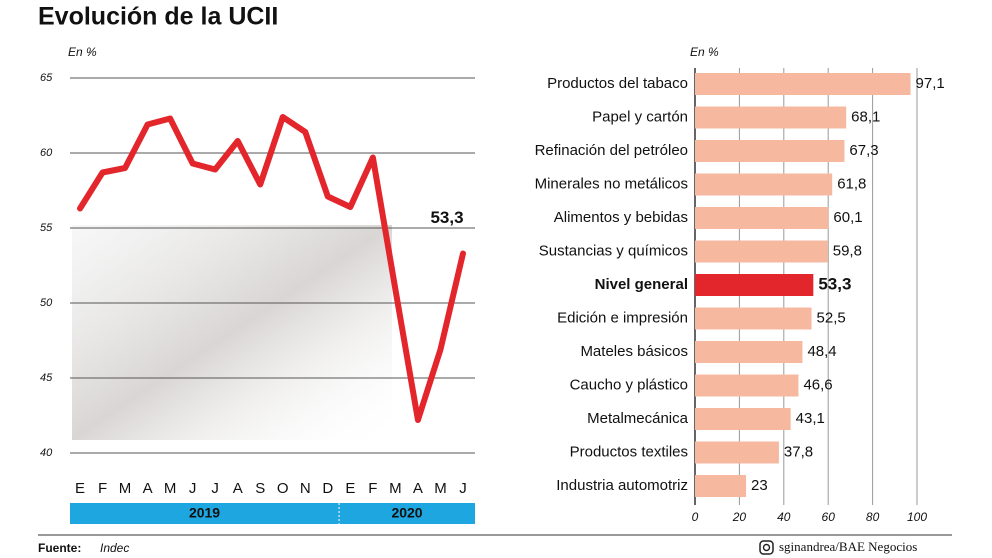 This screenshot has width=992, height=558. What do you see at coordinates (817, 384) in the screenshot?
I see `value-label: 46,6` at bounding box center [817, 384].